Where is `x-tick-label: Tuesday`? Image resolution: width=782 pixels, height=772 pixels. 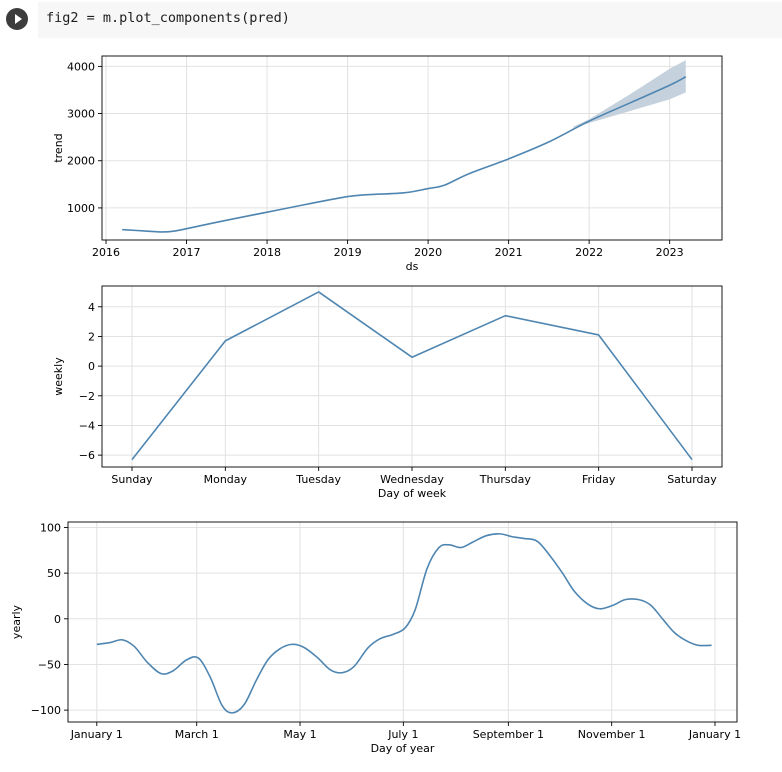
x-tick-label: Tuesday is located at coordinates (318, 479).